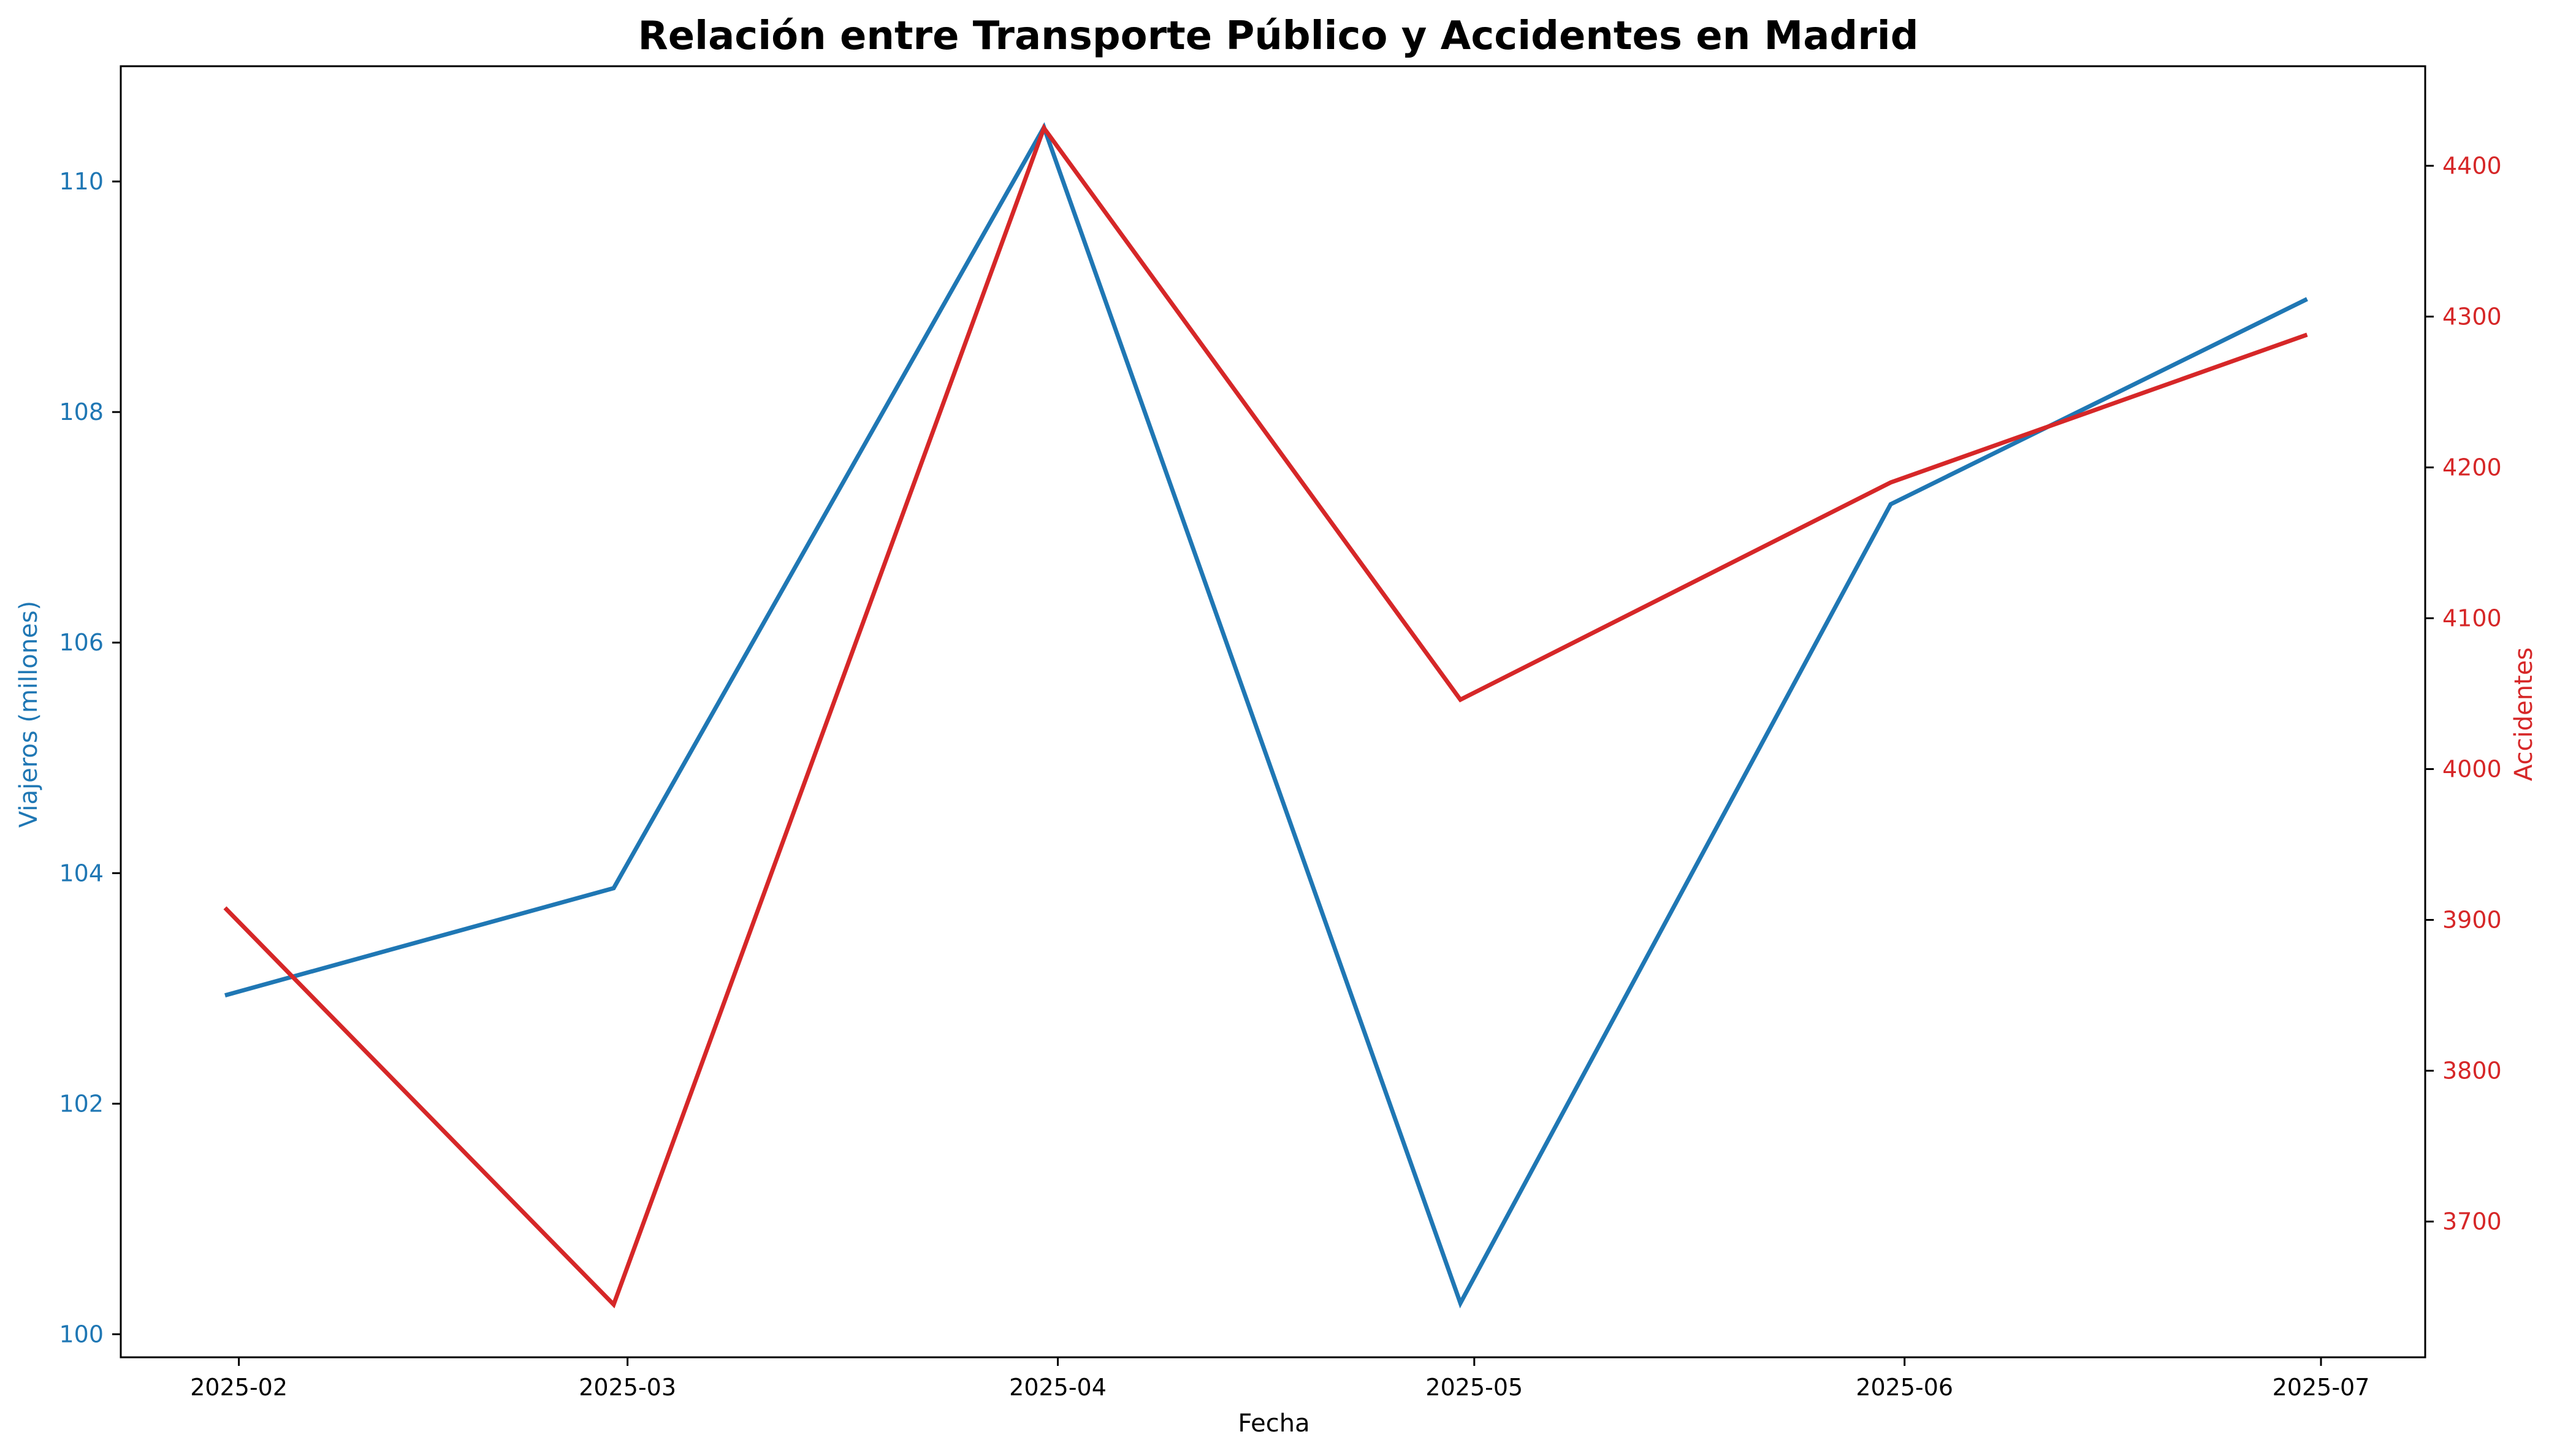  I want to click on x-axis-label: Fecha, so click(1273, 1424).